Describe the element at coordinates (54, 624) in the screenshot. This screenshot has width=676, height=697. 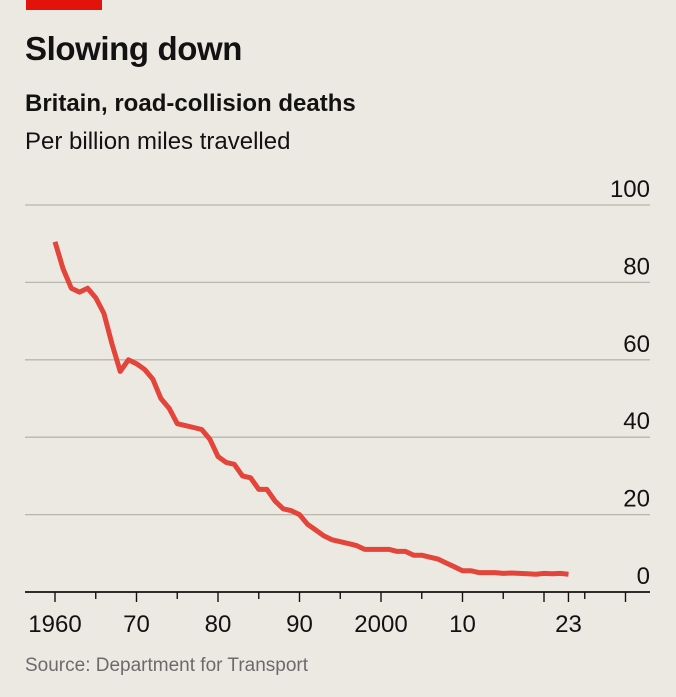
I see `x-tick-label: 1960` at that location.